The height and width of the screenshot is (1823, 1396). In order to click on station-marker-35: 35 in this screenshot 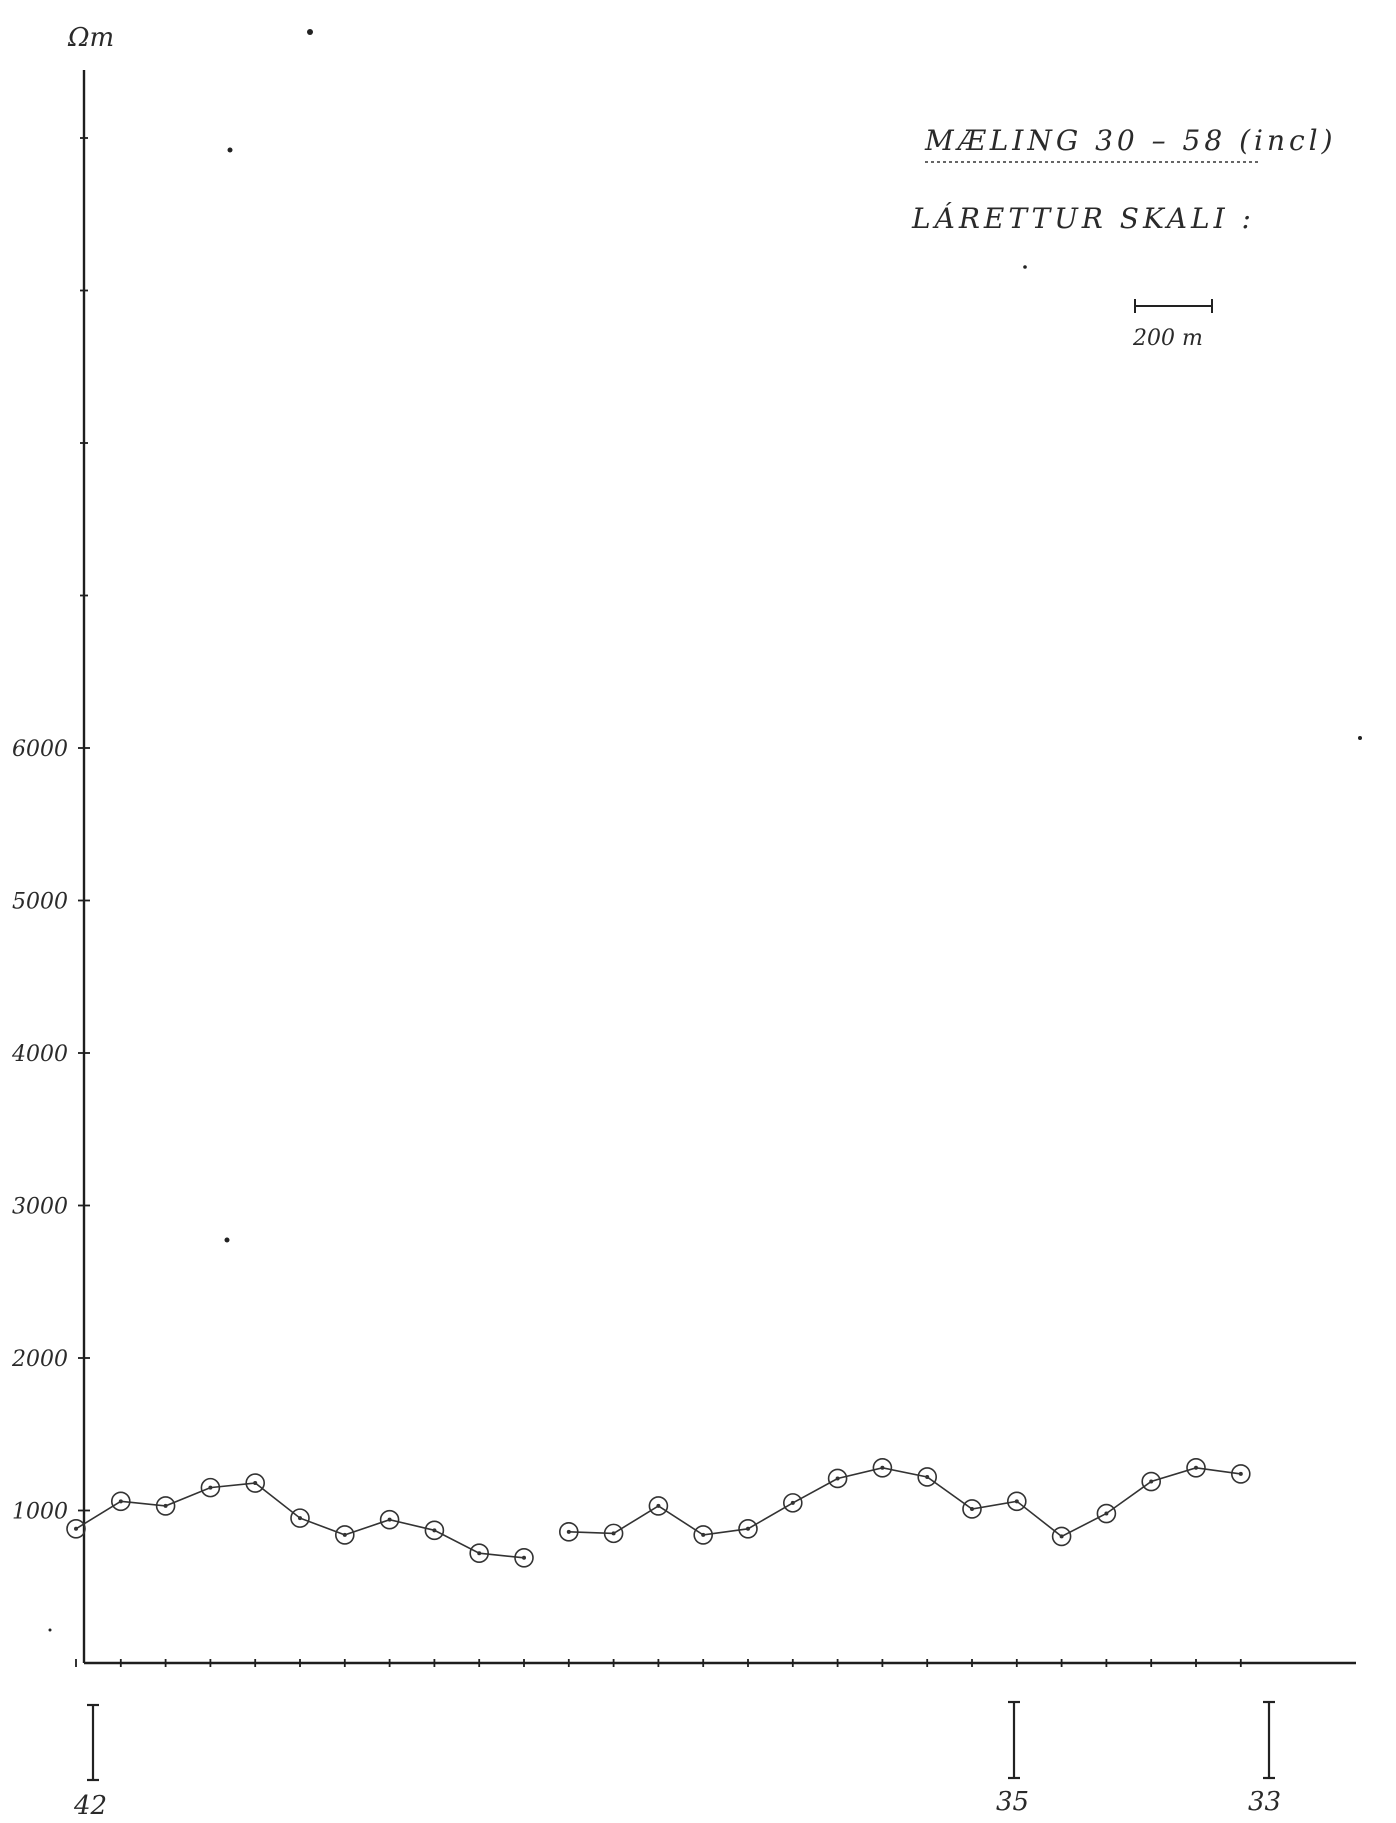, I will do `click(1012, 1758)`.